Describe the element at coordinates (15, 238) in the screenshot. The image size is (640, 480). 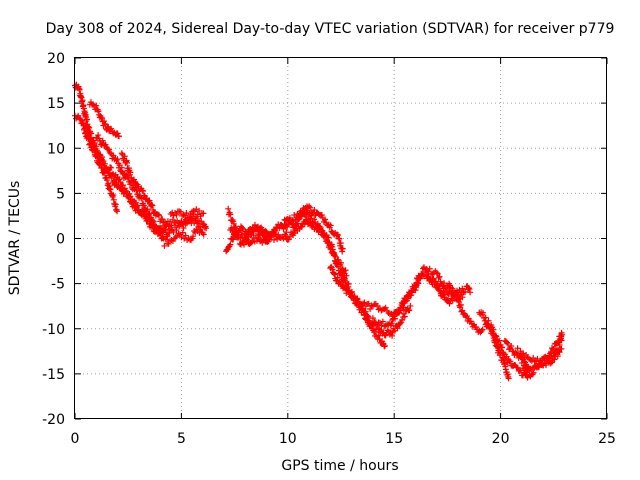
I see `y-axis-title: SDTVAR / TECUs` at that location.